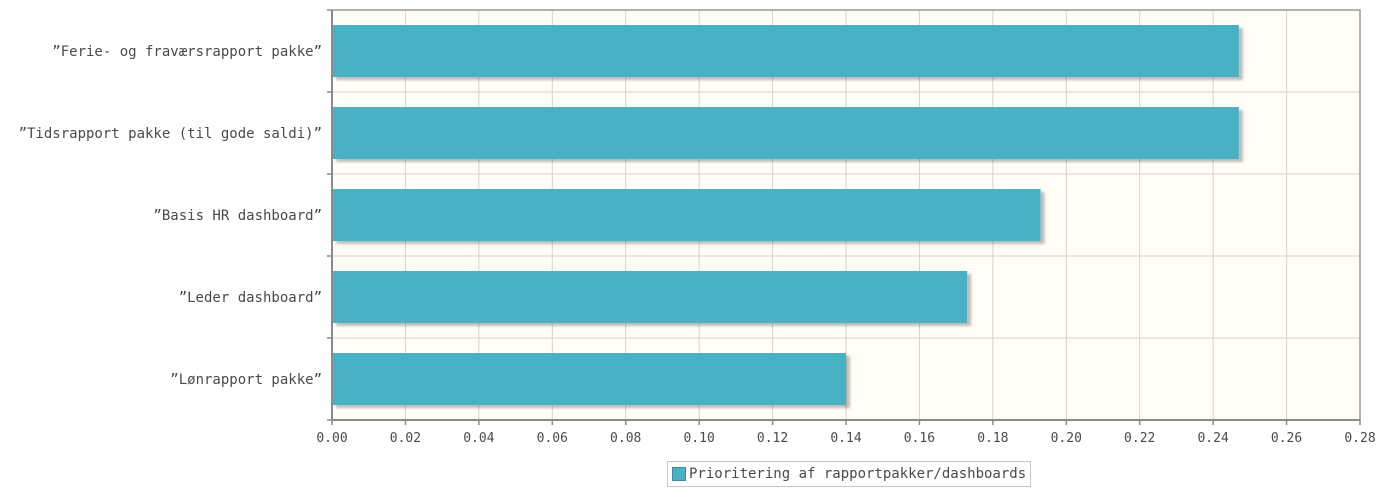 Image resolution: width=1376 pixels, height=500 pixels. I want to click on legend-label: Prioritering af rapportpakker/dashboards, so click(858, 474).